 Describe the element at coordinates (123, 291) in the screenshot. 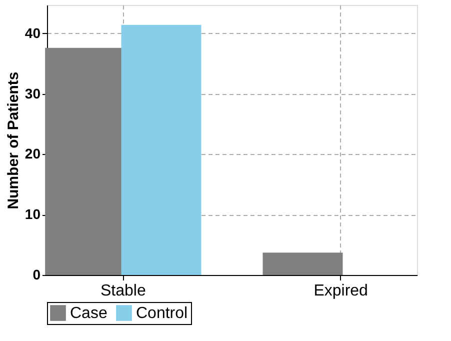

I see `x-tick-label: Stable` at that location.